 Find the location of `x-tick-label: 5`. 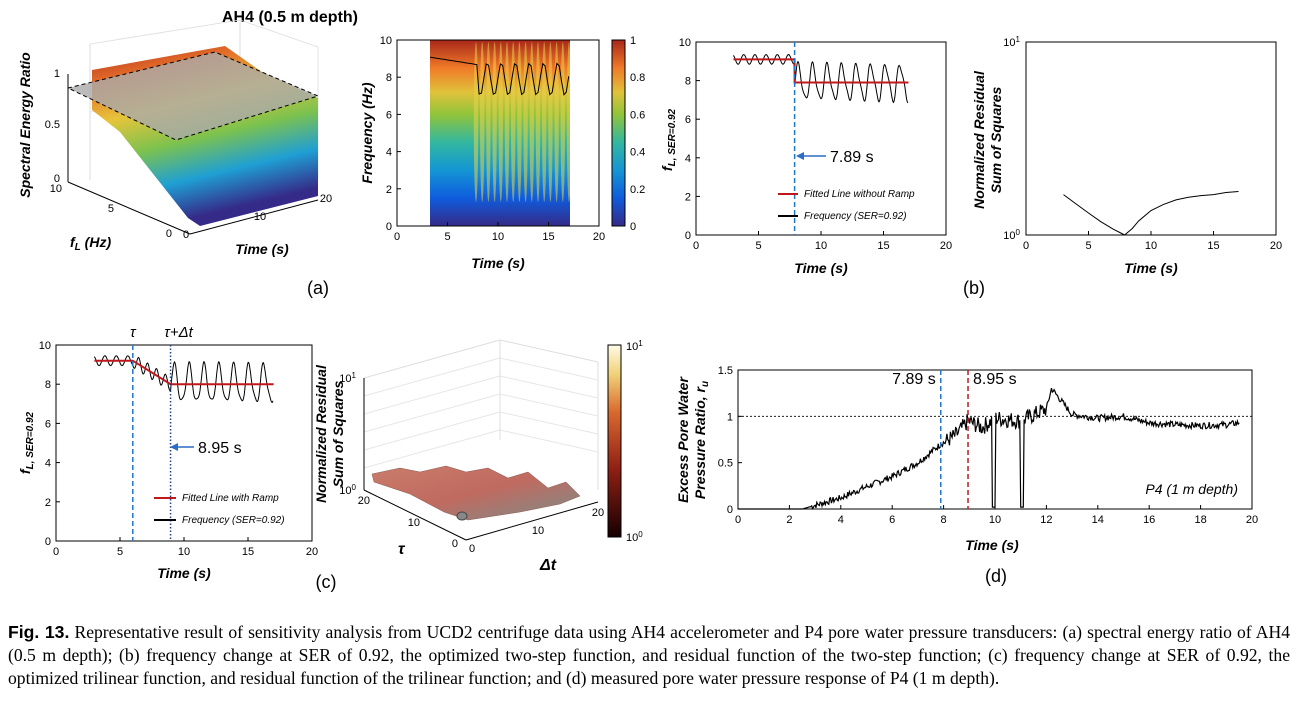

x-tick-label: 5 is located at coordinates (758, 246).